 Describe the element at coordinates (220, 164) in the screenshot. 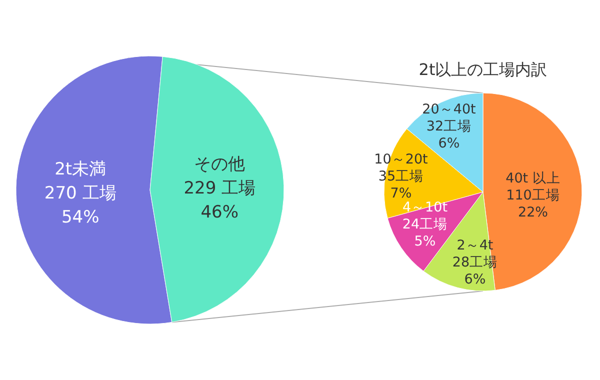

I see `slice-label: その他` at that location.